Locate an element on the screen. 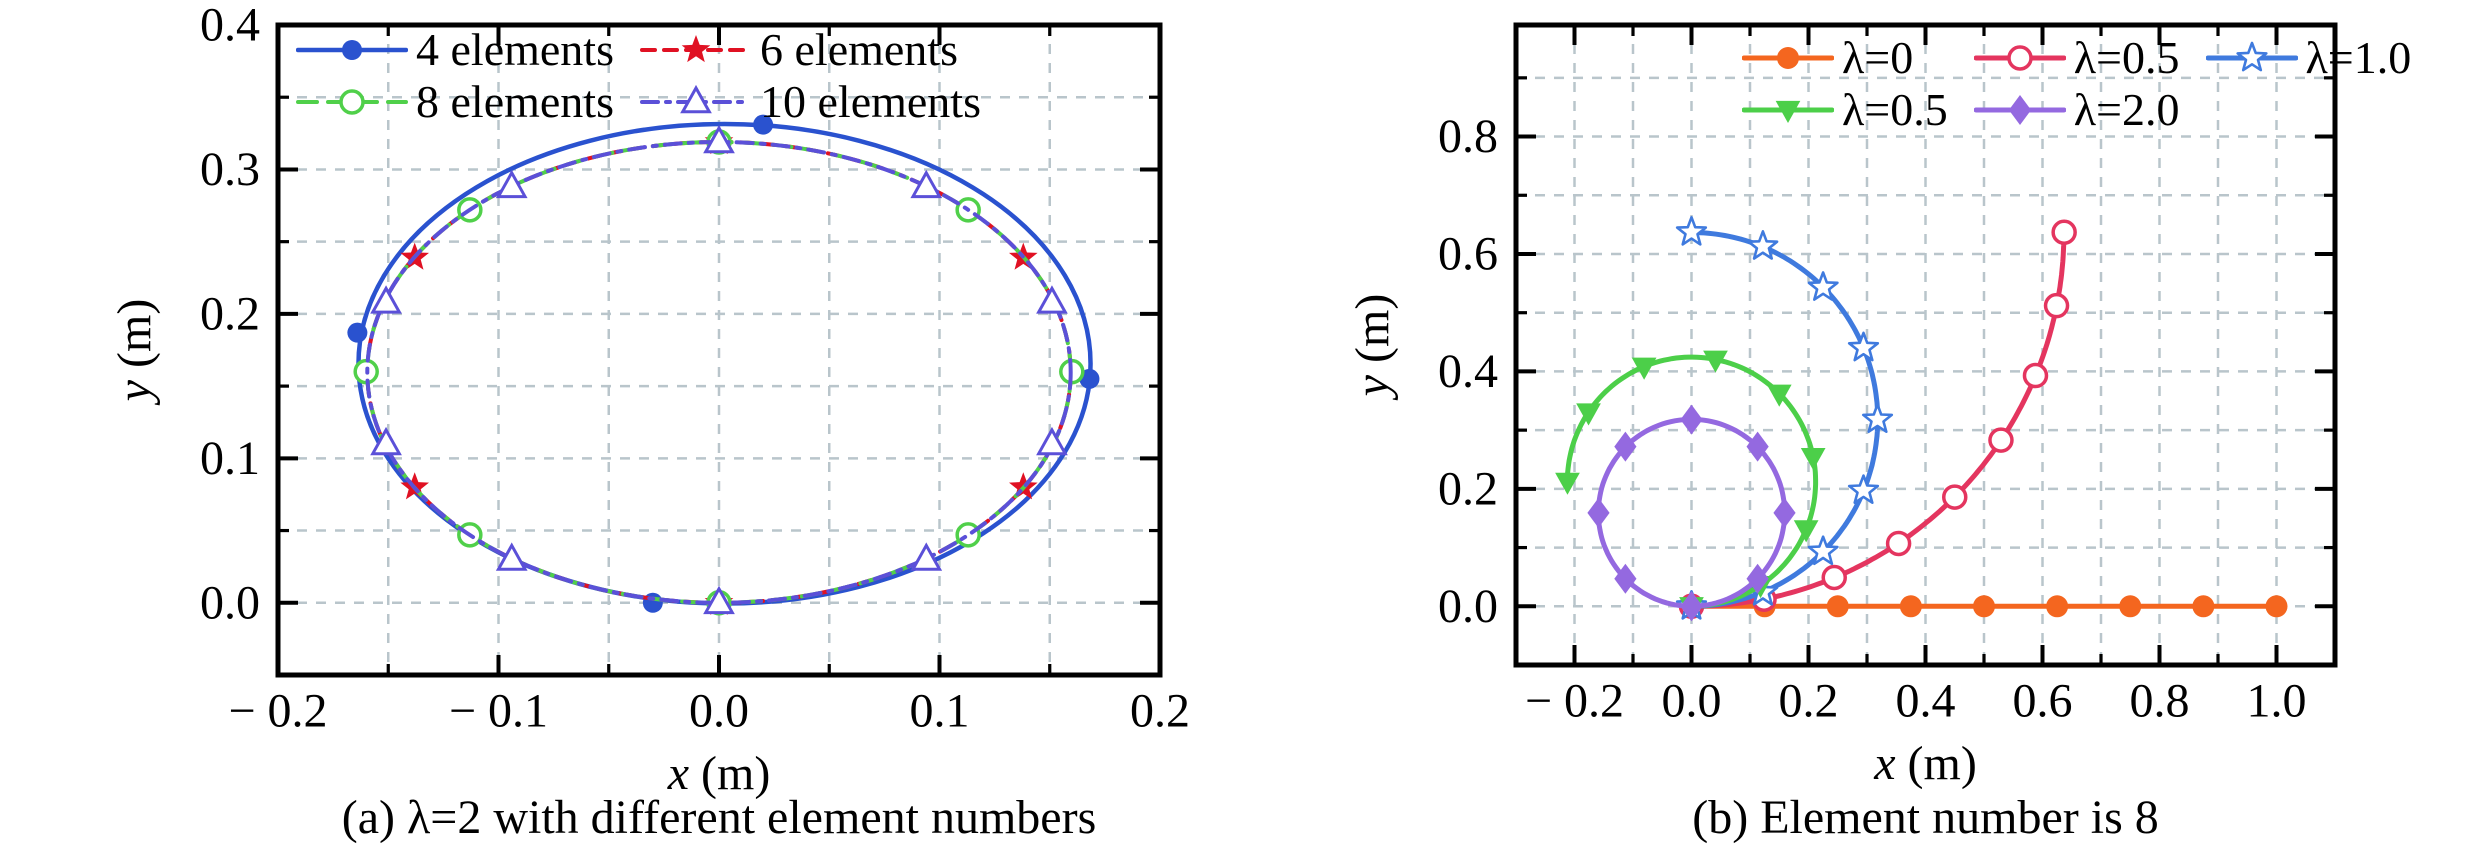  chart-b-legend: λ=0 λ=0.5 λ=1.0 λ=0.5 λ=2.0 is located at coordinates (2077, 84).